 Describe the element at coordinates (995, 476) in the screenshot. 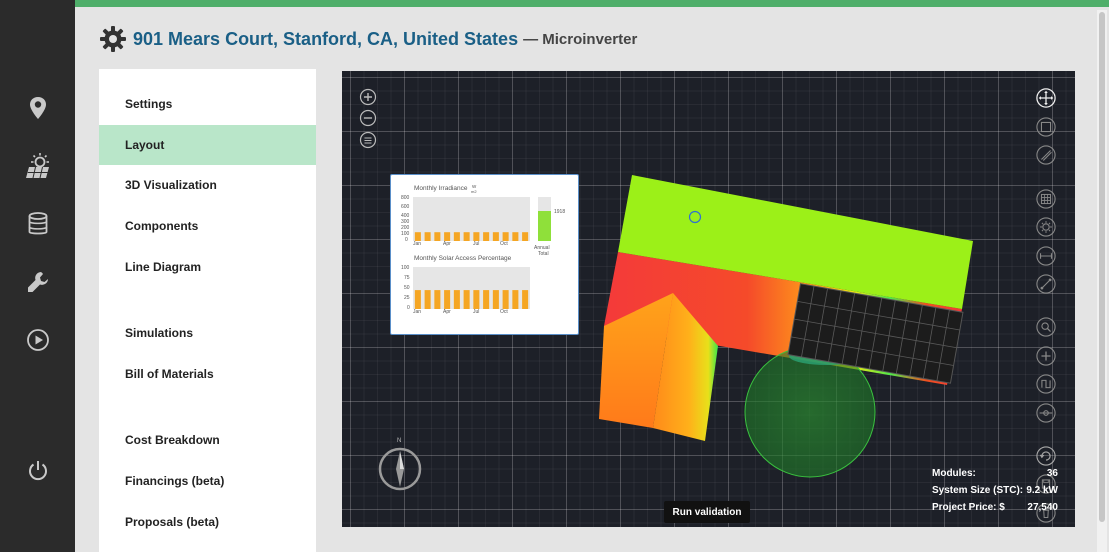

I see `modules-row: Modules: 36` at that location.